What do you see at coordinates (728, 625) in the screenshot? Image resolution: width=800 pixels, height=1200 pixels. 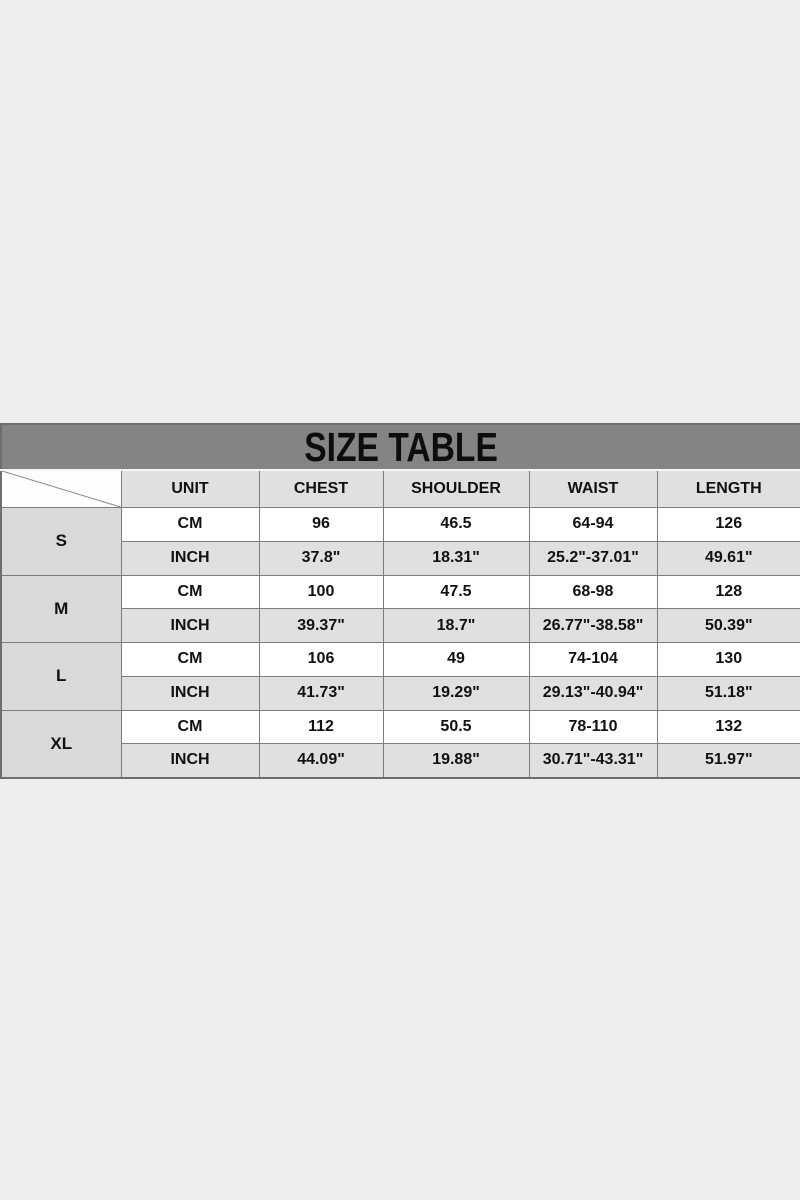 I see `cell-m-inch-length: 50.39"` at bounding box center [728, 625].